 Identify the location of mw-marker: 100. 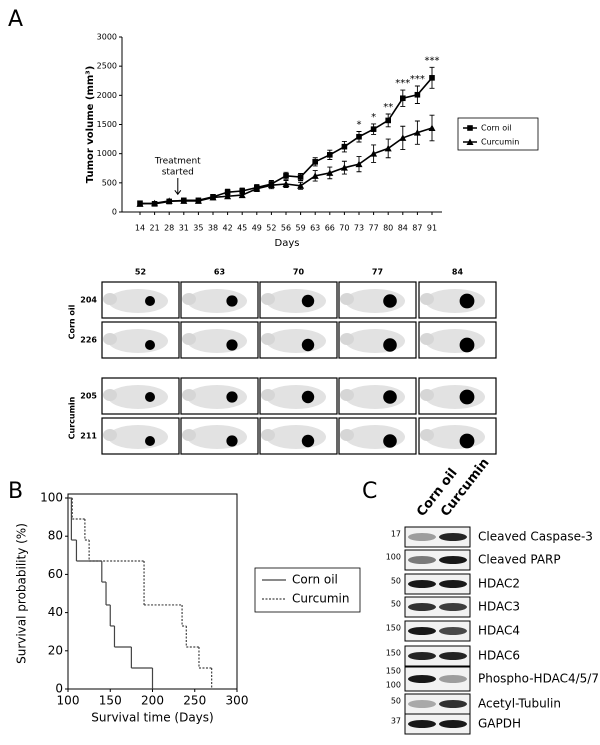
(393, 557).